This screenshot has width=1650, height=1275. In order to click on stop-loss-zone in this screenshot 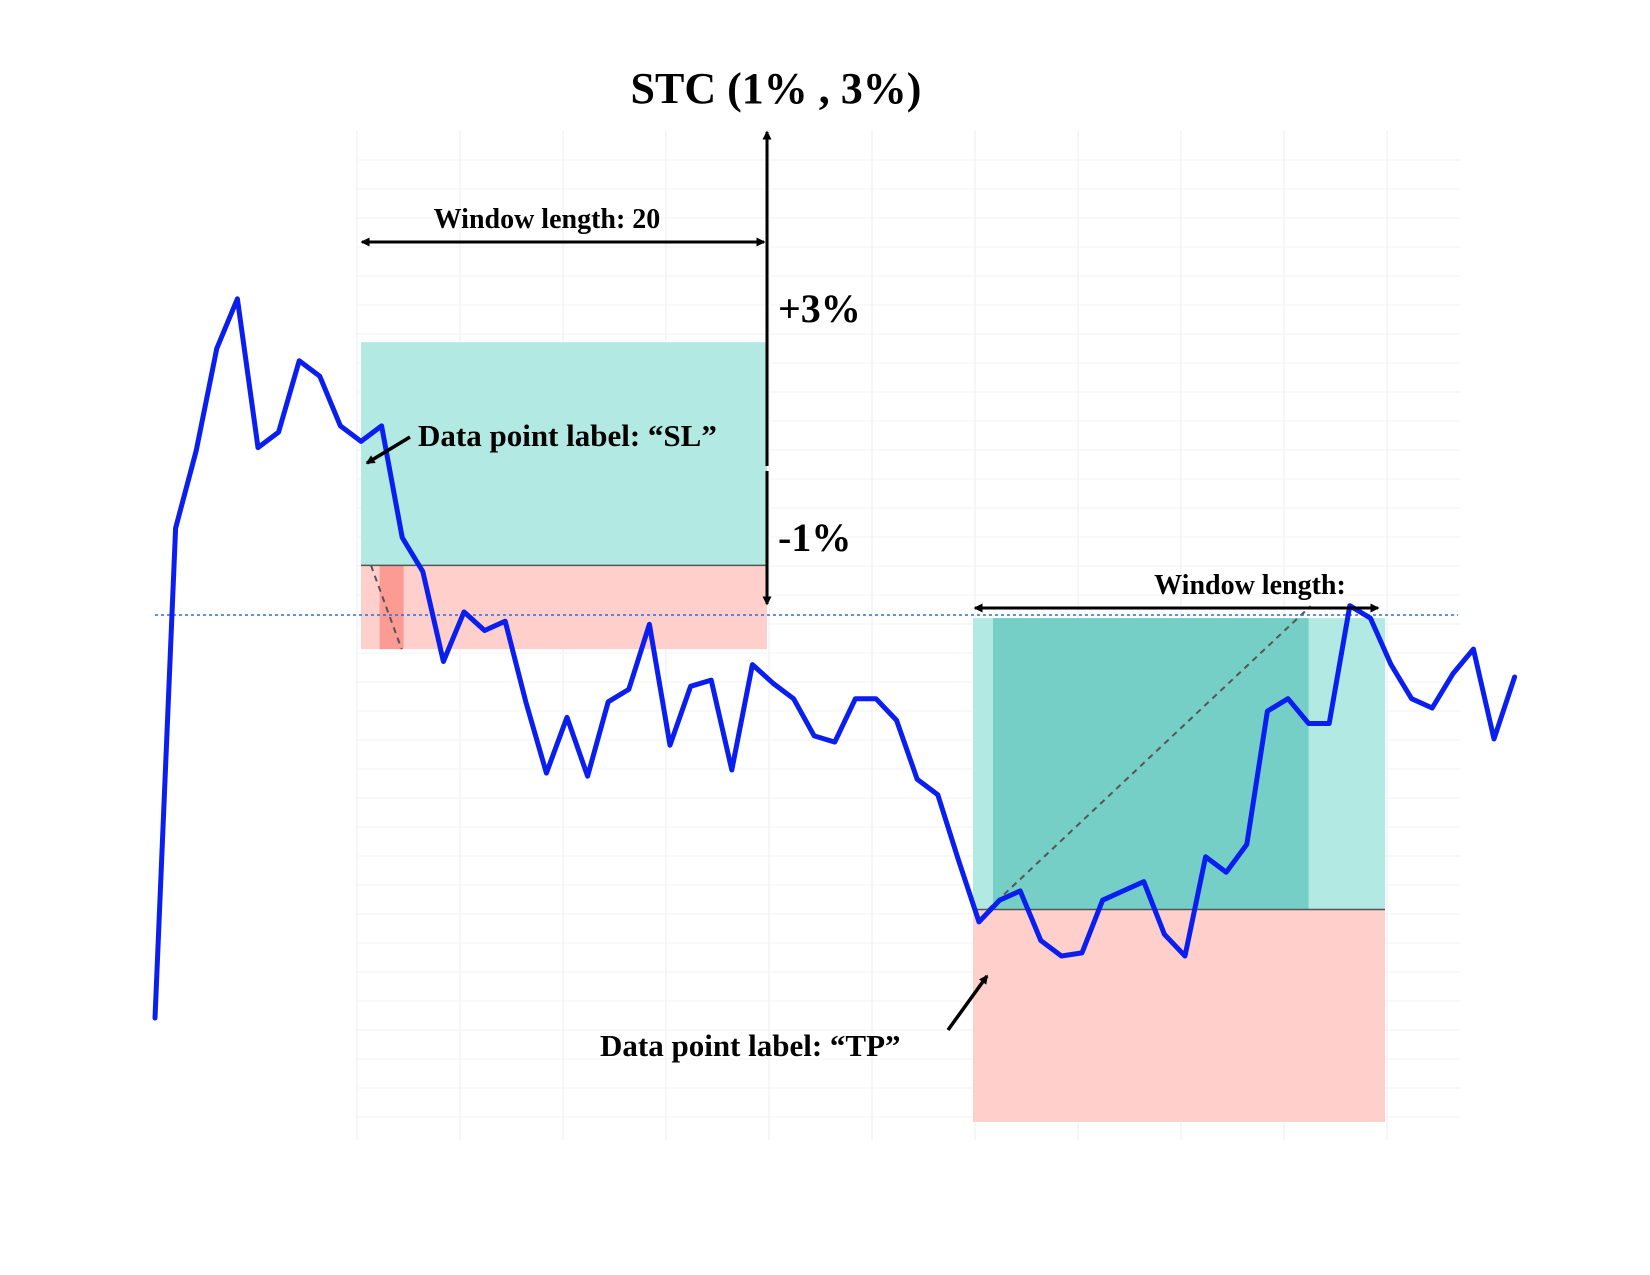, I will do `click(1179, 1015)`.